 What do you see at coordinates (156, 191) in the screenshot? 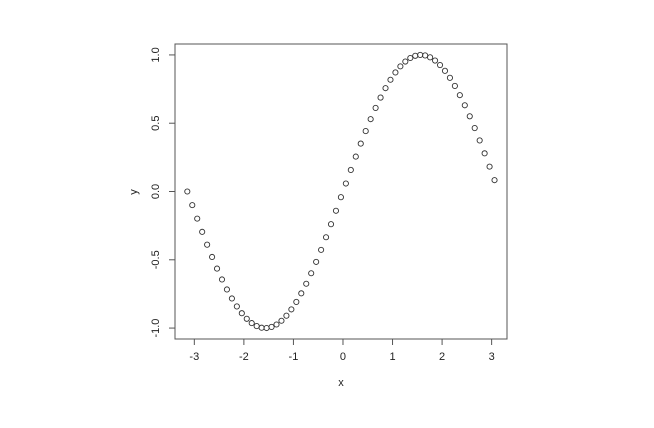
I see `y-tick-label: 0.0` at bounding box center [156, 191].